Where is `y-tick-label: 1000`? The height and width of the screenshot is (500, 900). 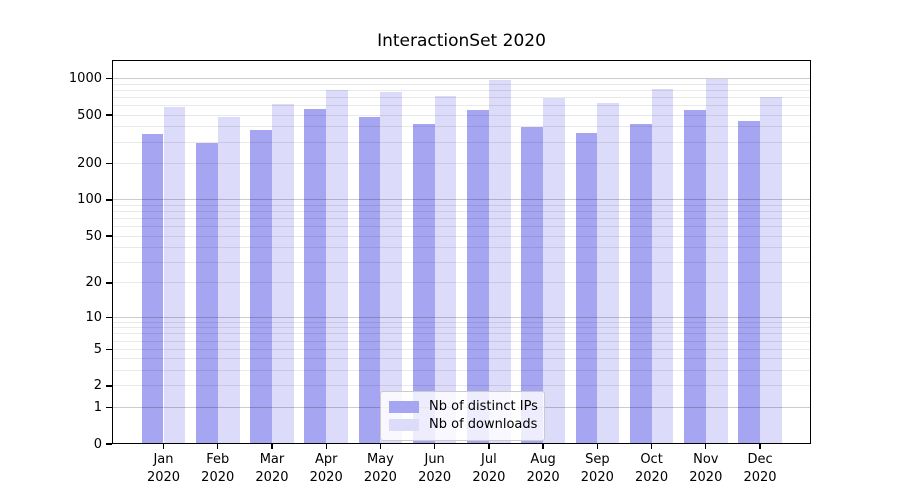 y-tick-label: 1000 is located at coordinates (85, 79).